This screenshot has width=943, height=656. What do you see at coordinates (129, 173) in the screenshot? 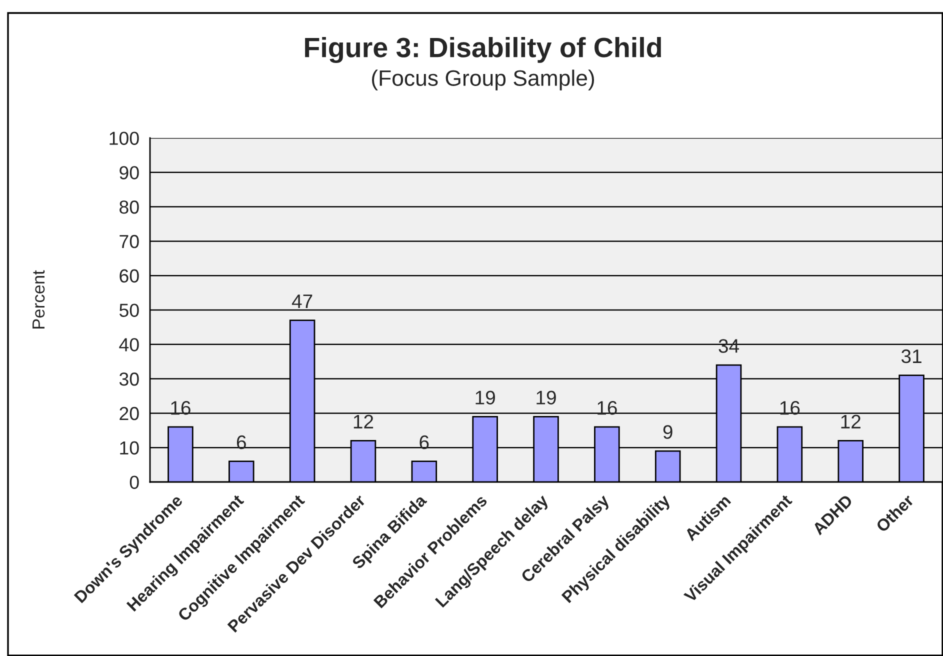
I see `y-tick-label: 90` at bounding box center [129, 173].